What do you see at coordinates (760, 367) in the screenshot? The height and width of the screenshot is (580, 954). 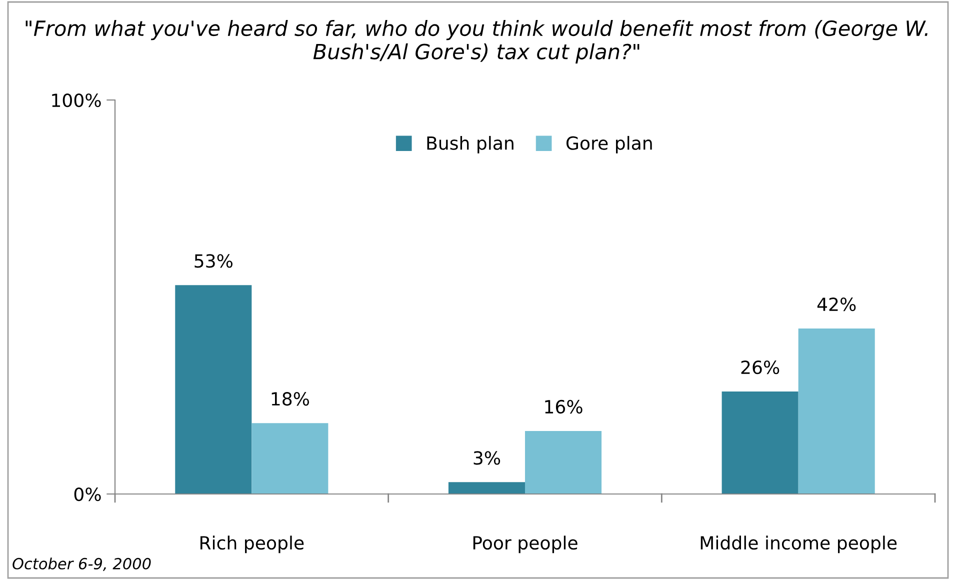 I see `data-label: 26%` at bounding box center [760, 367].